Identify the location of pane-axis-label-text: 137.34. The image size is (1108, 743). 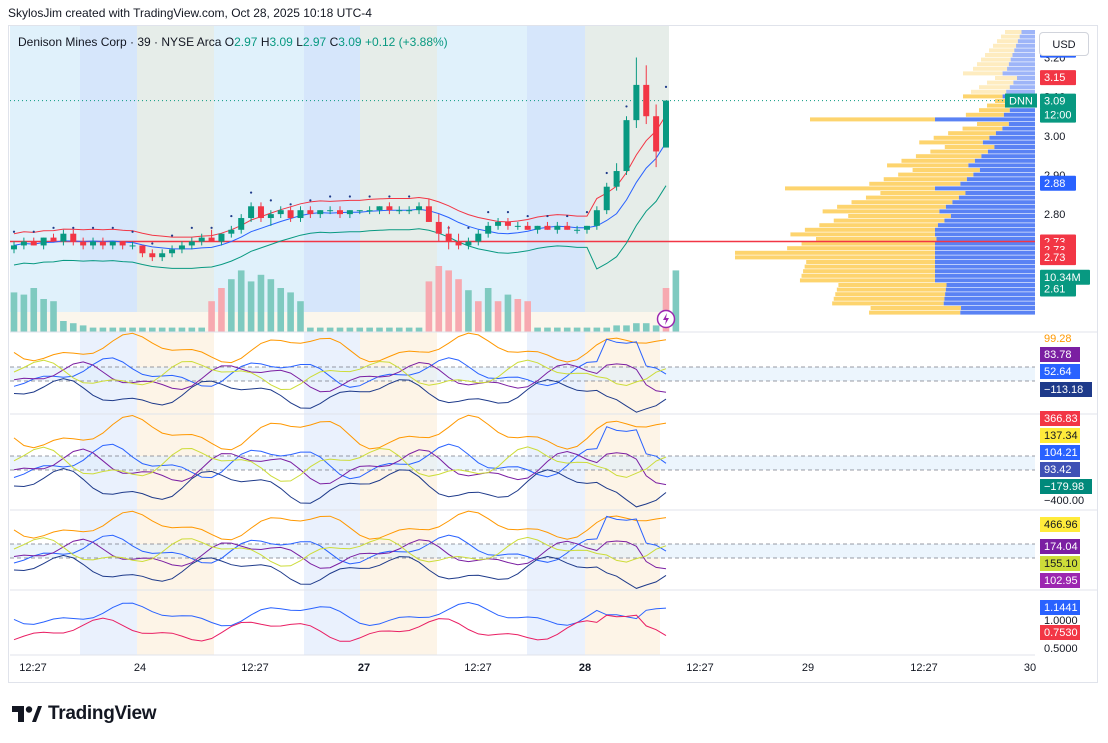
(1061, 436).